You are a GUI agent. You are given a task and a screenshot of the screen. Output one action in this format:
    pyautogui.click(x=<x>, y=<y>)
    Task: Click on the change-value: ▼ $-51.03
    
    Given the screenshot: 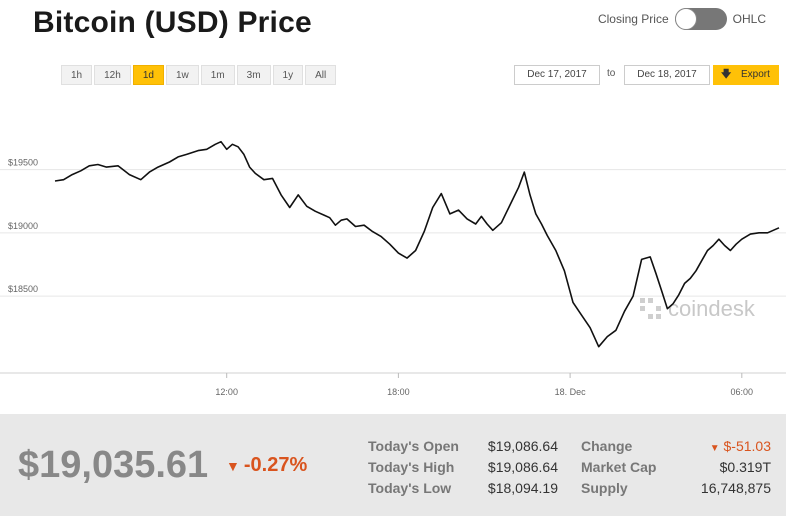 What is the action you would take?
    pyautogui.click(x=715, y=446)
    